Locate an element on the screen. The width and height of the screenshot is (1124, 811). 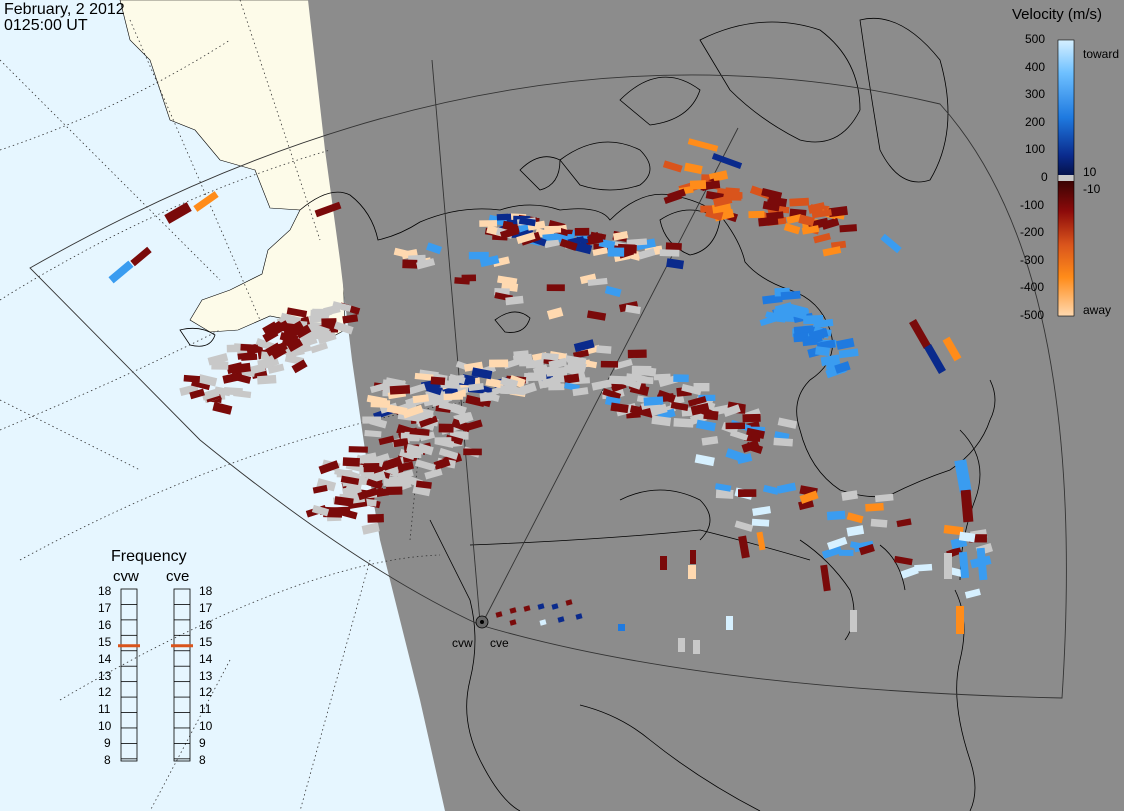
cvw-site-label: cvw is located at coordinates (462, 643).